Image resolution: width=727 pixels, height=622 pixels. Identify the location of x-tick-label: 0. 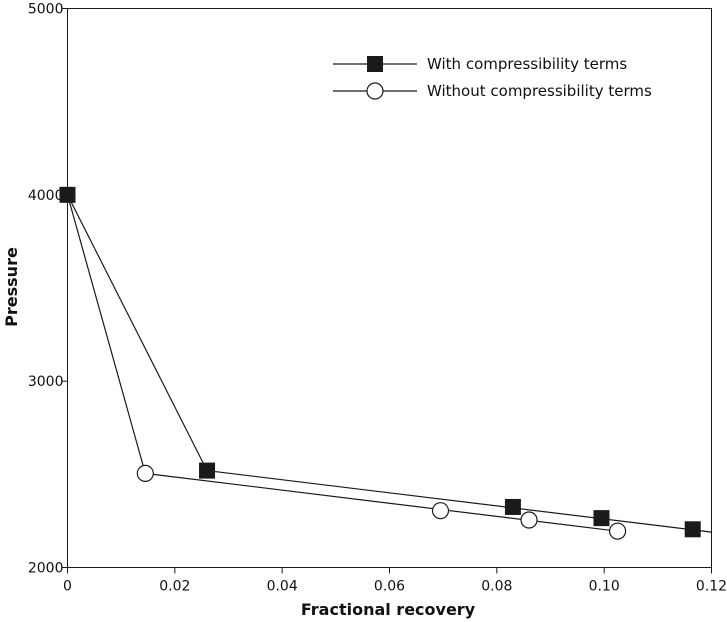
(67, 587).